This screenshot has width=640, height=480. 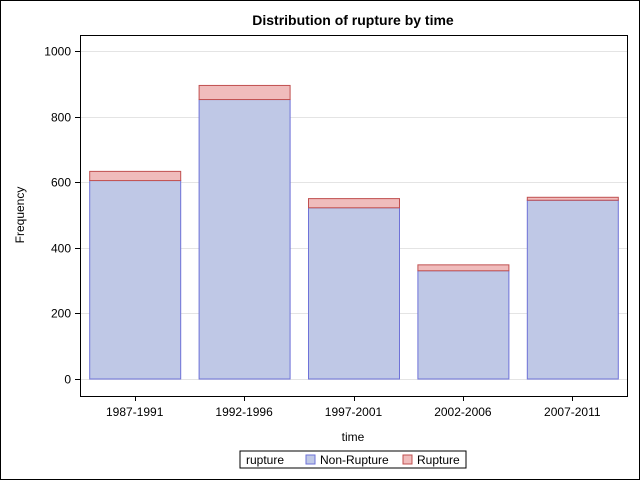 I want to click on x-axis-label: time, so click(x=353, y=437).